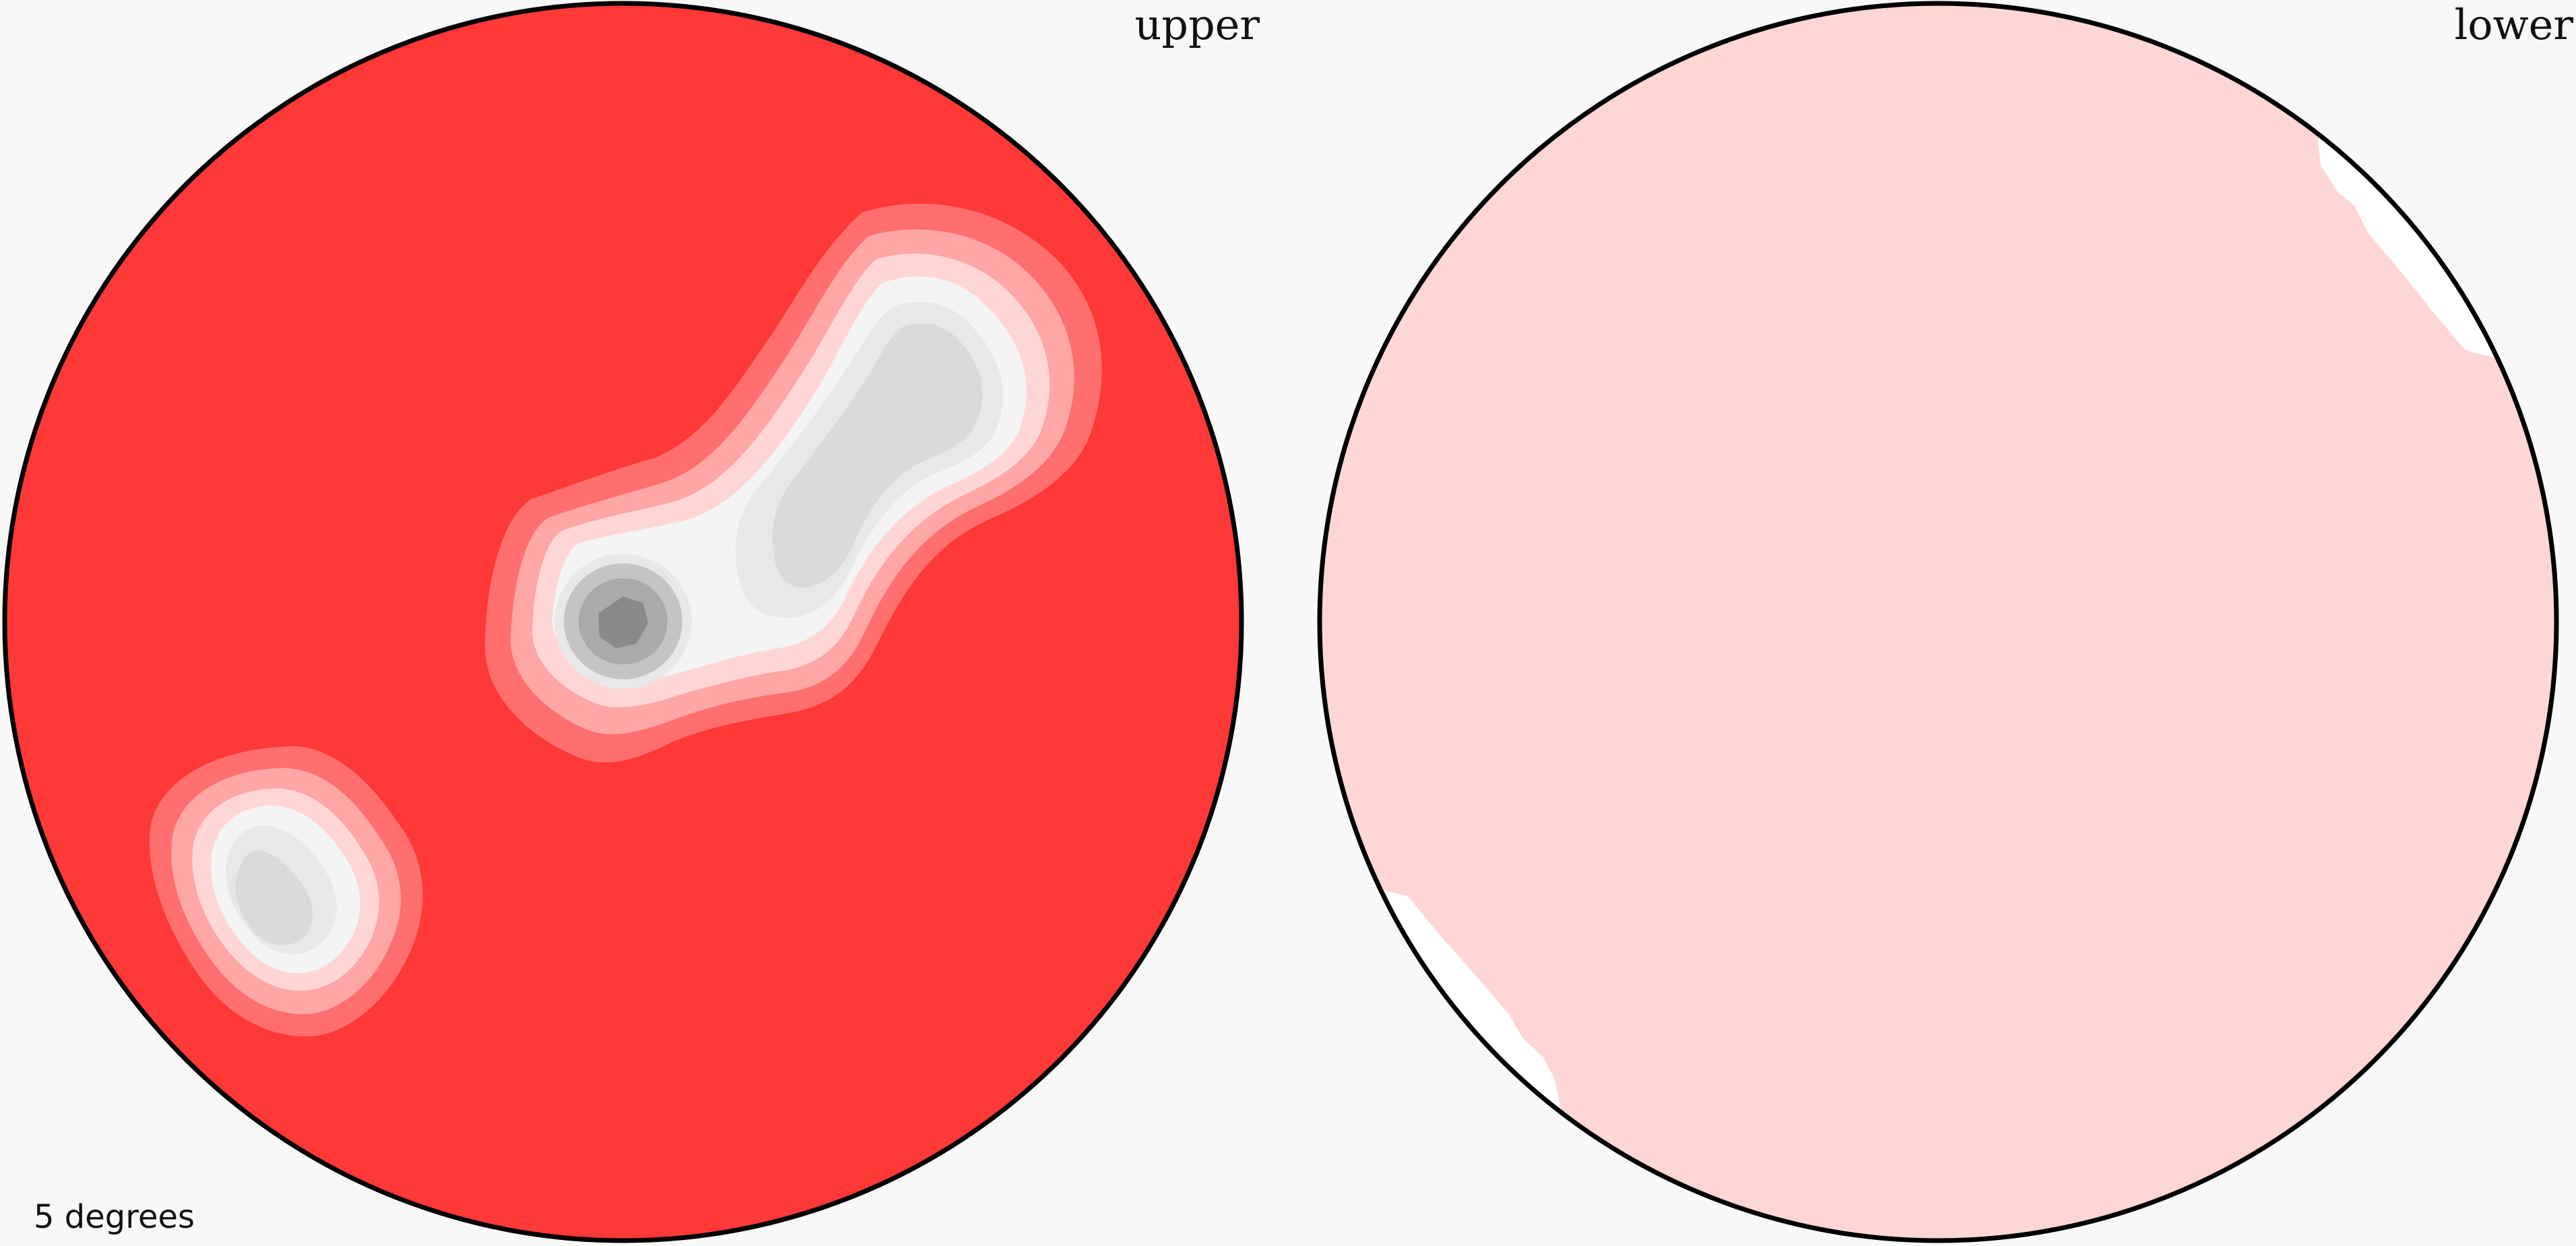  I want to click on upper-density-maximum, so click(623, 621).